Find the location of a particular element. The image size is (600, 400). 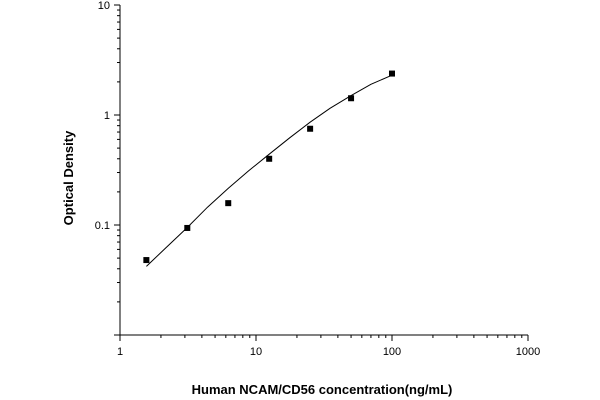

y-tick-label: 10 is located at coordinates (104, 6).